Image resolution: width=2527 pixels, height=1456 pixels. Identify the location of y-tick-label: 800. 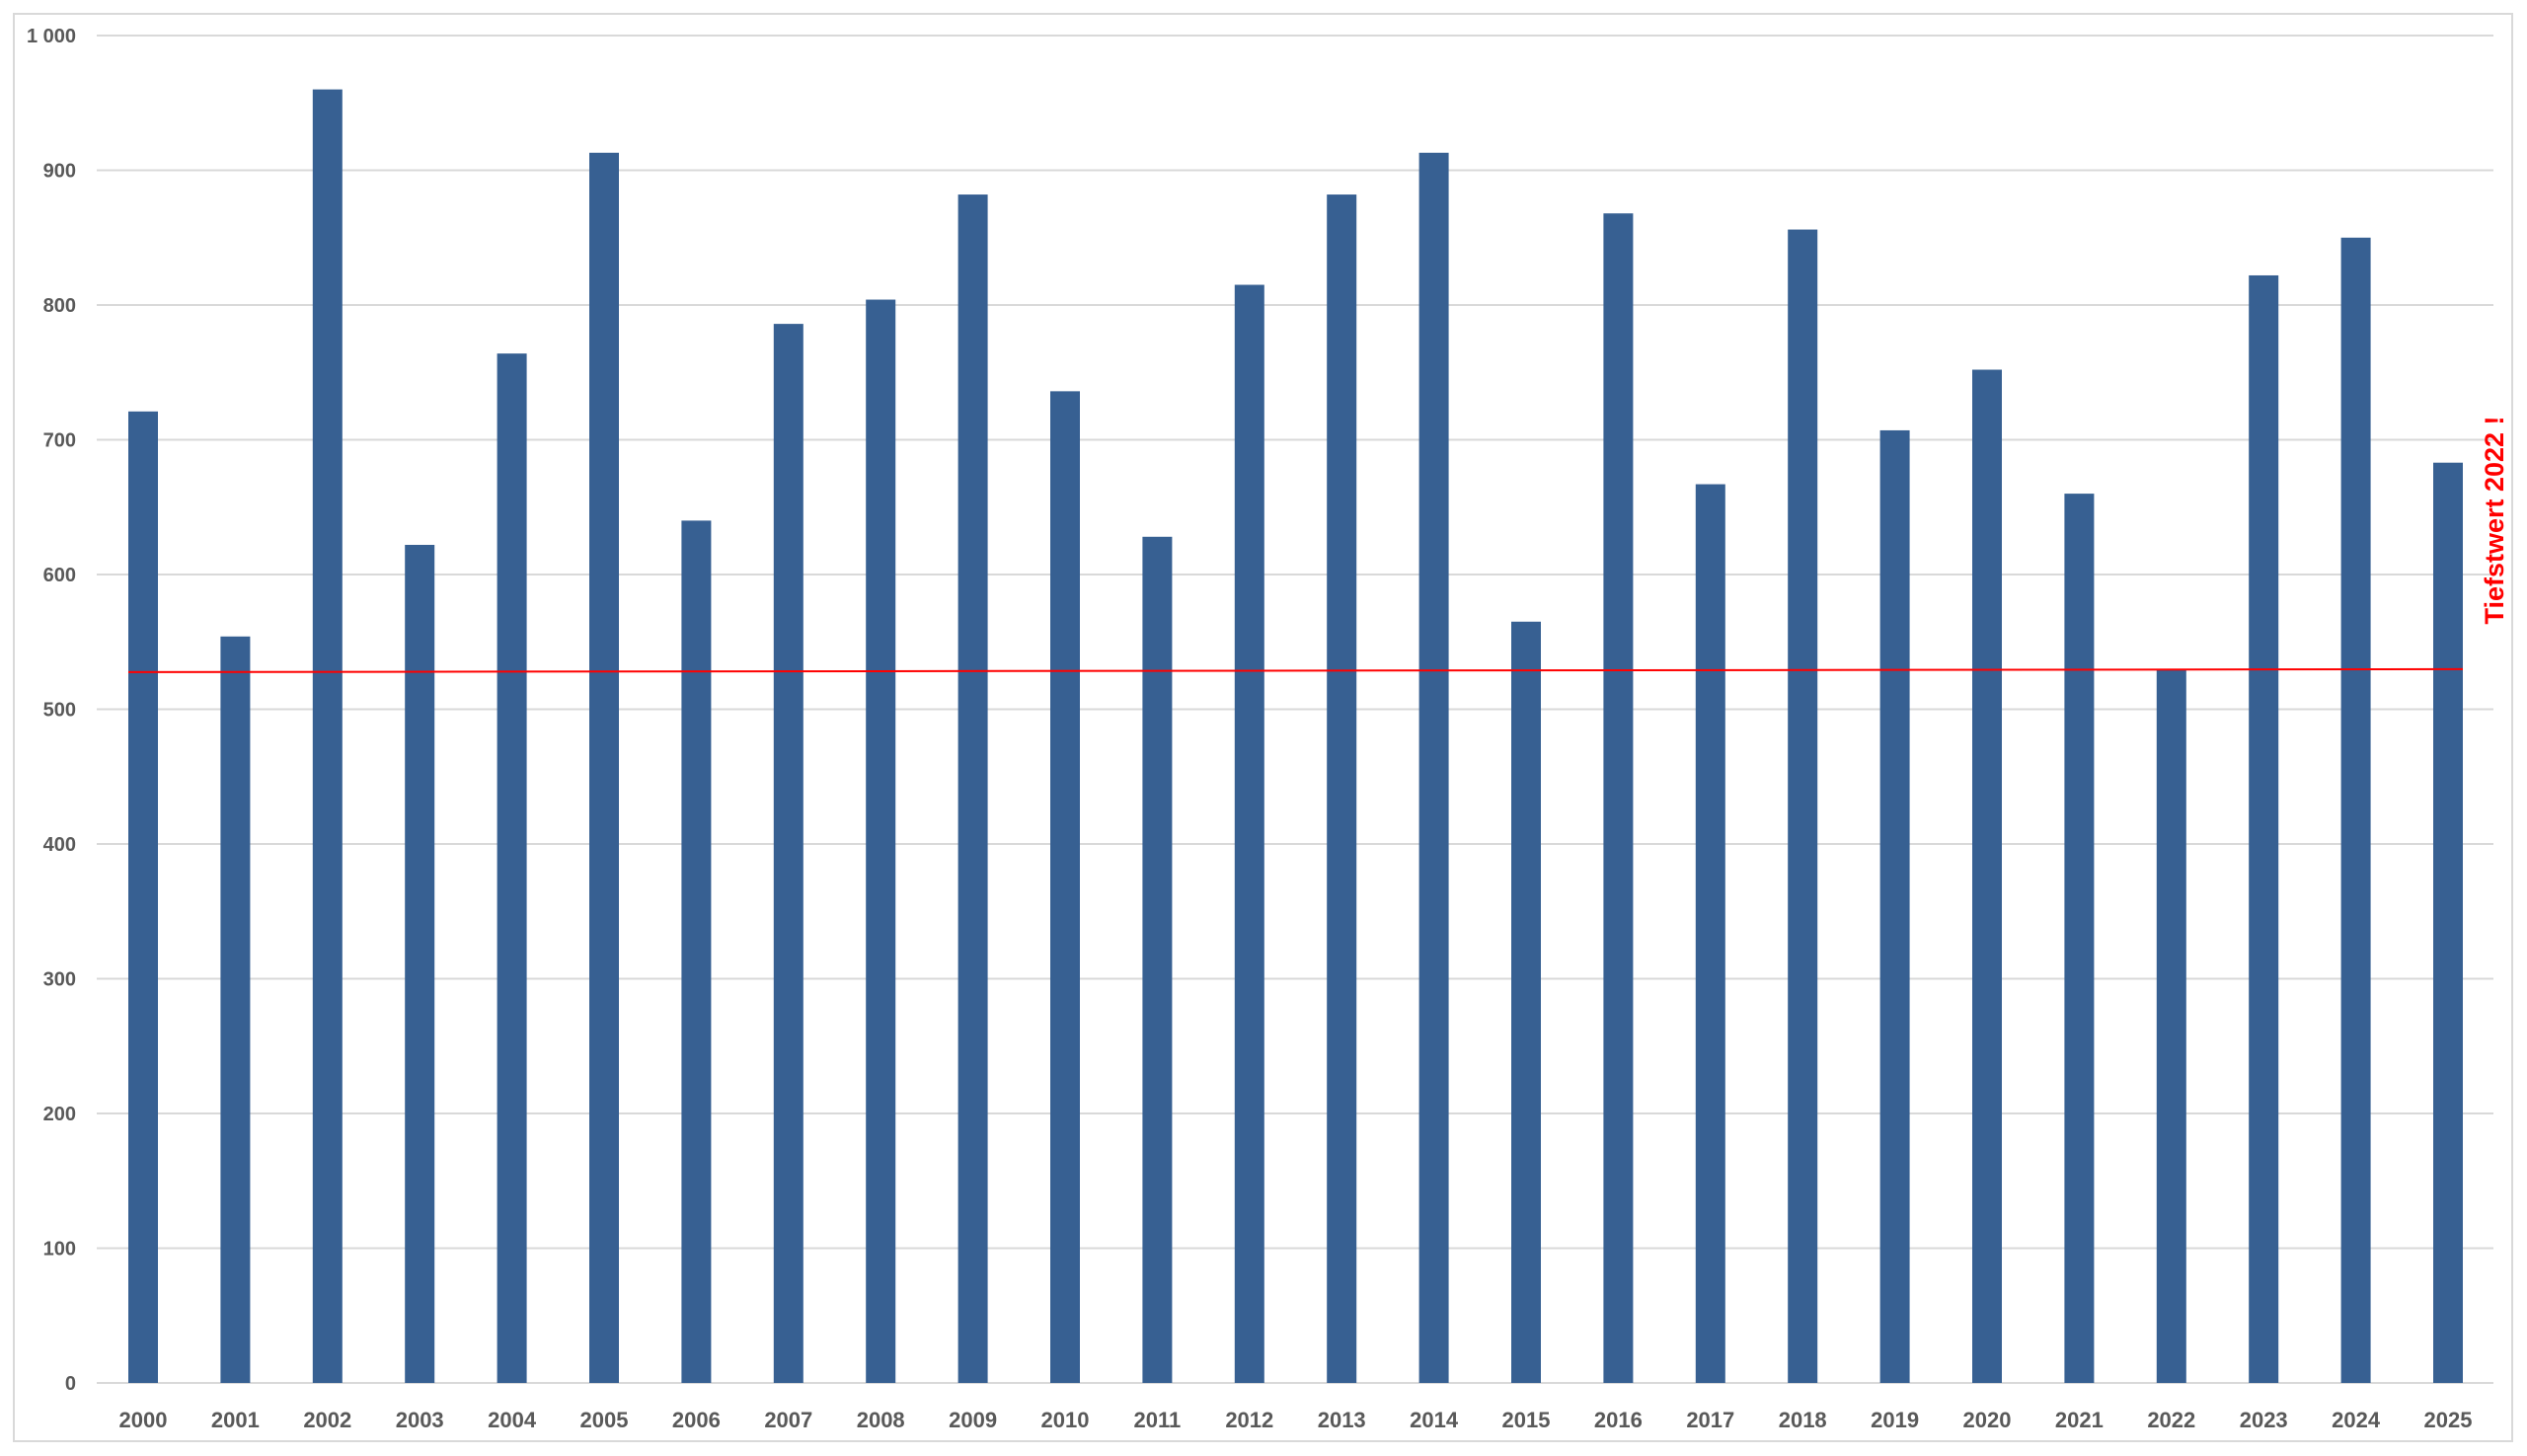
(59, 306).